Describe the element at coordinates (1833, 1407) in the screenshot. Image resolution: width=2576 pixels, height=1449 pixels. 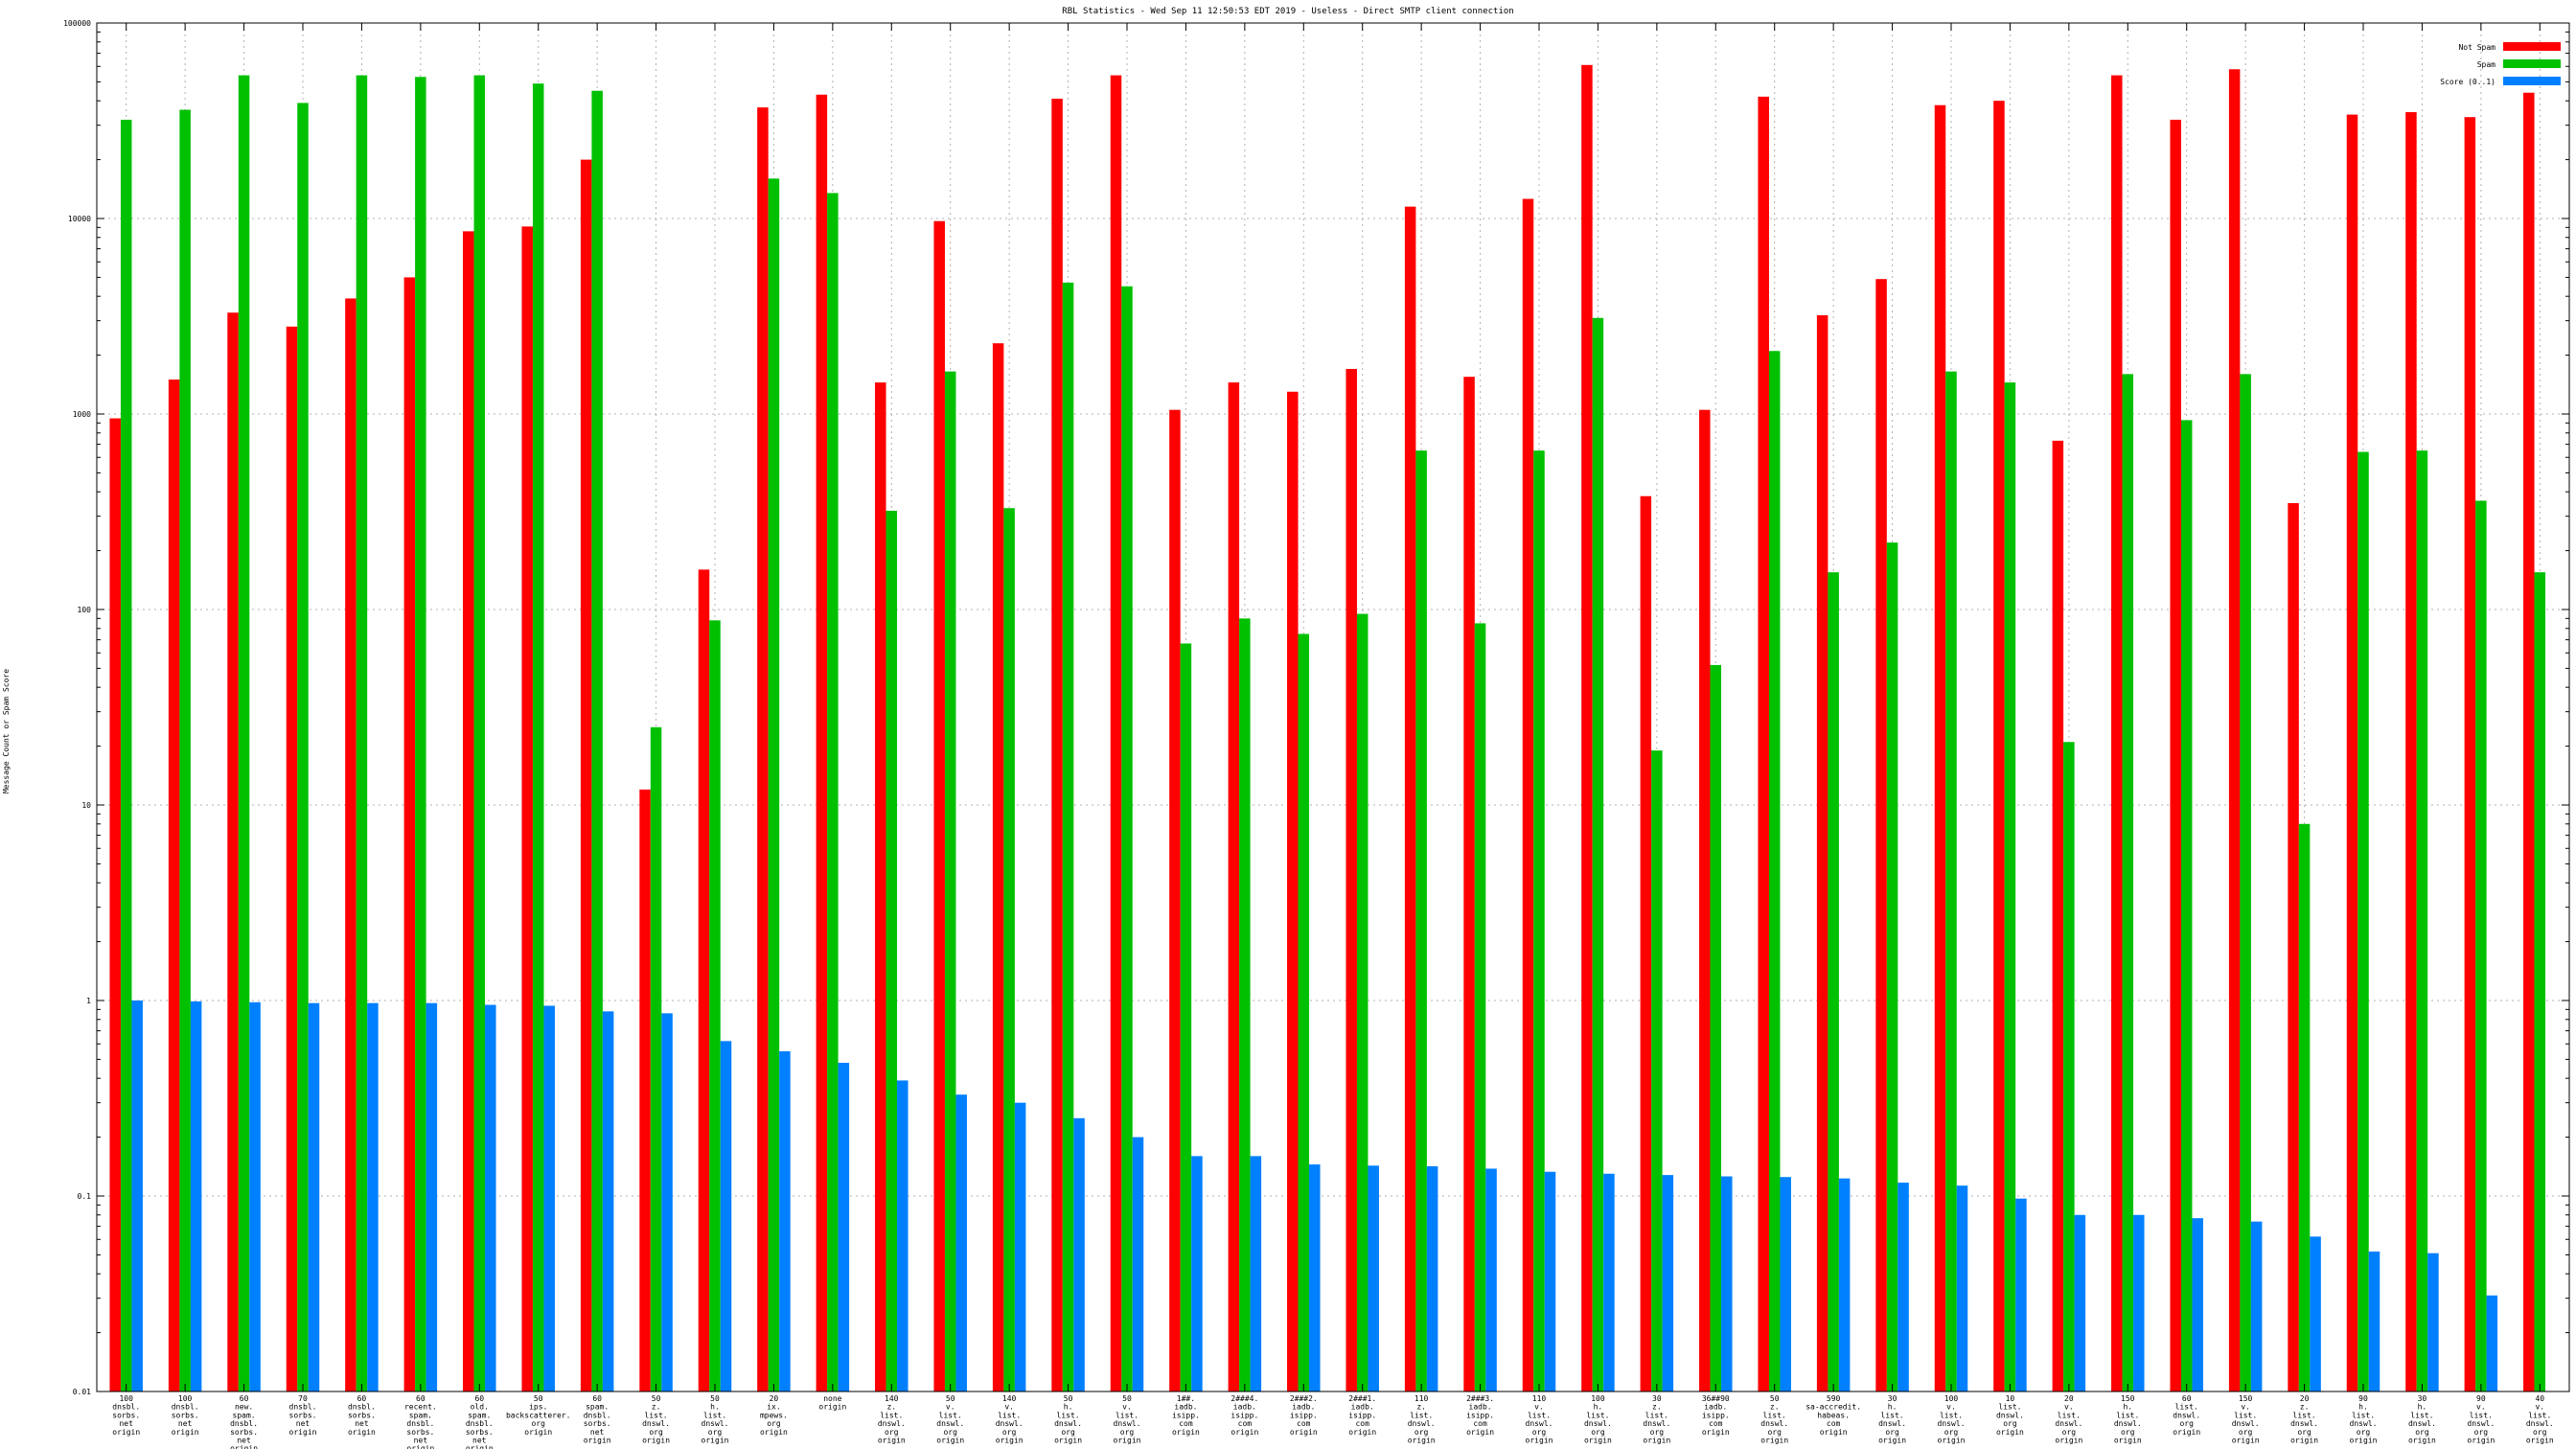
I see `x-category-label: sa-accredit.` at that location.